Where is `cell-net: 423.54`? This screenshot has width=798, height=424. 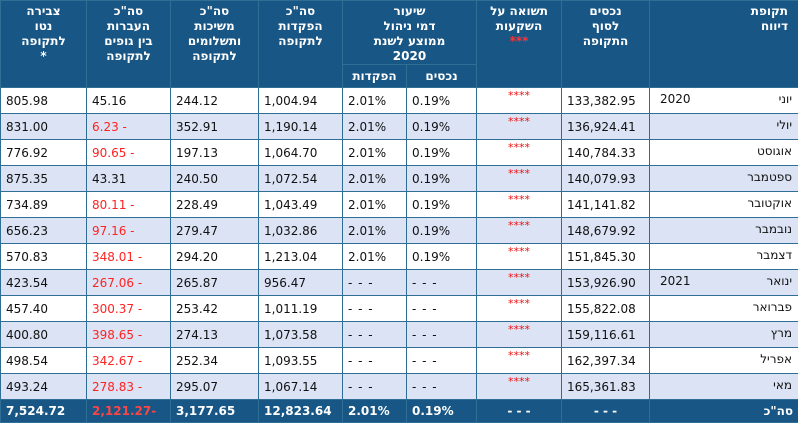
cell-net: 423.54 is located at coordinates (43, 282).